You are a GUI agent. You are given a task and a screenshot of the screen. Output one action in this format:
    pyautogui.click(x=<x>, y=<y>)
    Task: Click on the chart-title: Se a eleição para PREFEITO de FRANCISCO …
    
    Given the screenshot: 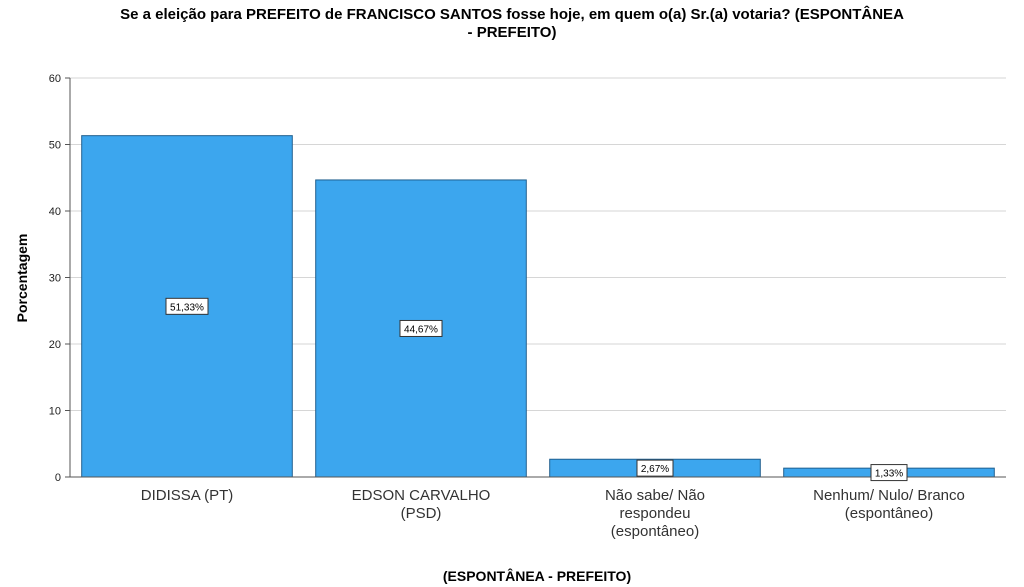 What is the action you would take?
    pyautogui.click(x=512, y=24)
    